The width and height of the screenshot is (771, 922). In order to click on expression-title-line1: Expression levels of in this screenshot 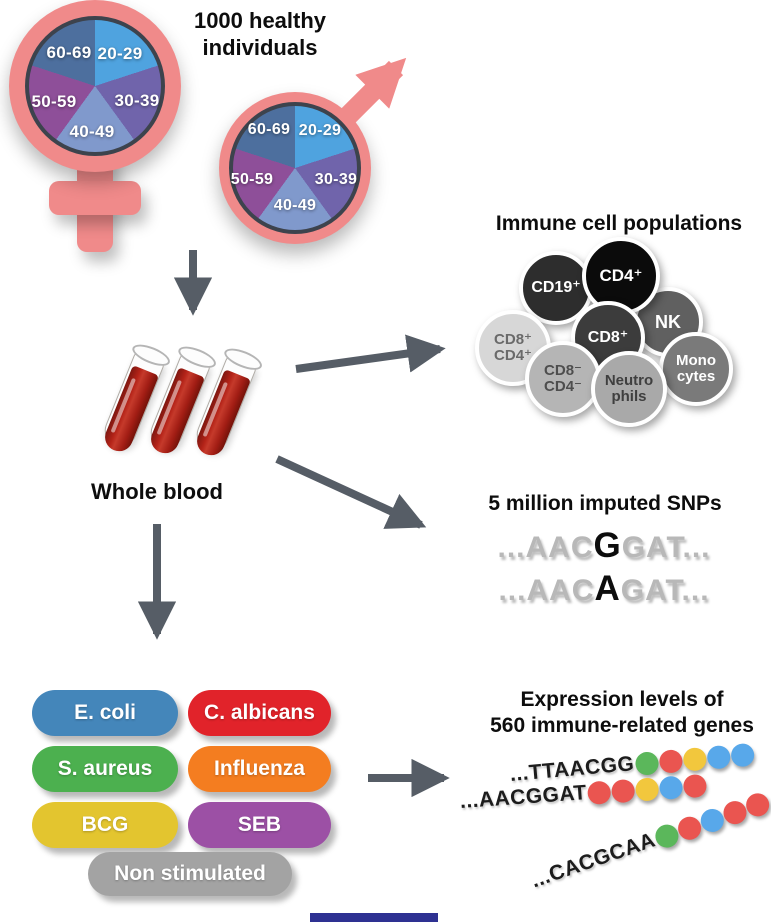, I will do `click(622, 699)`.